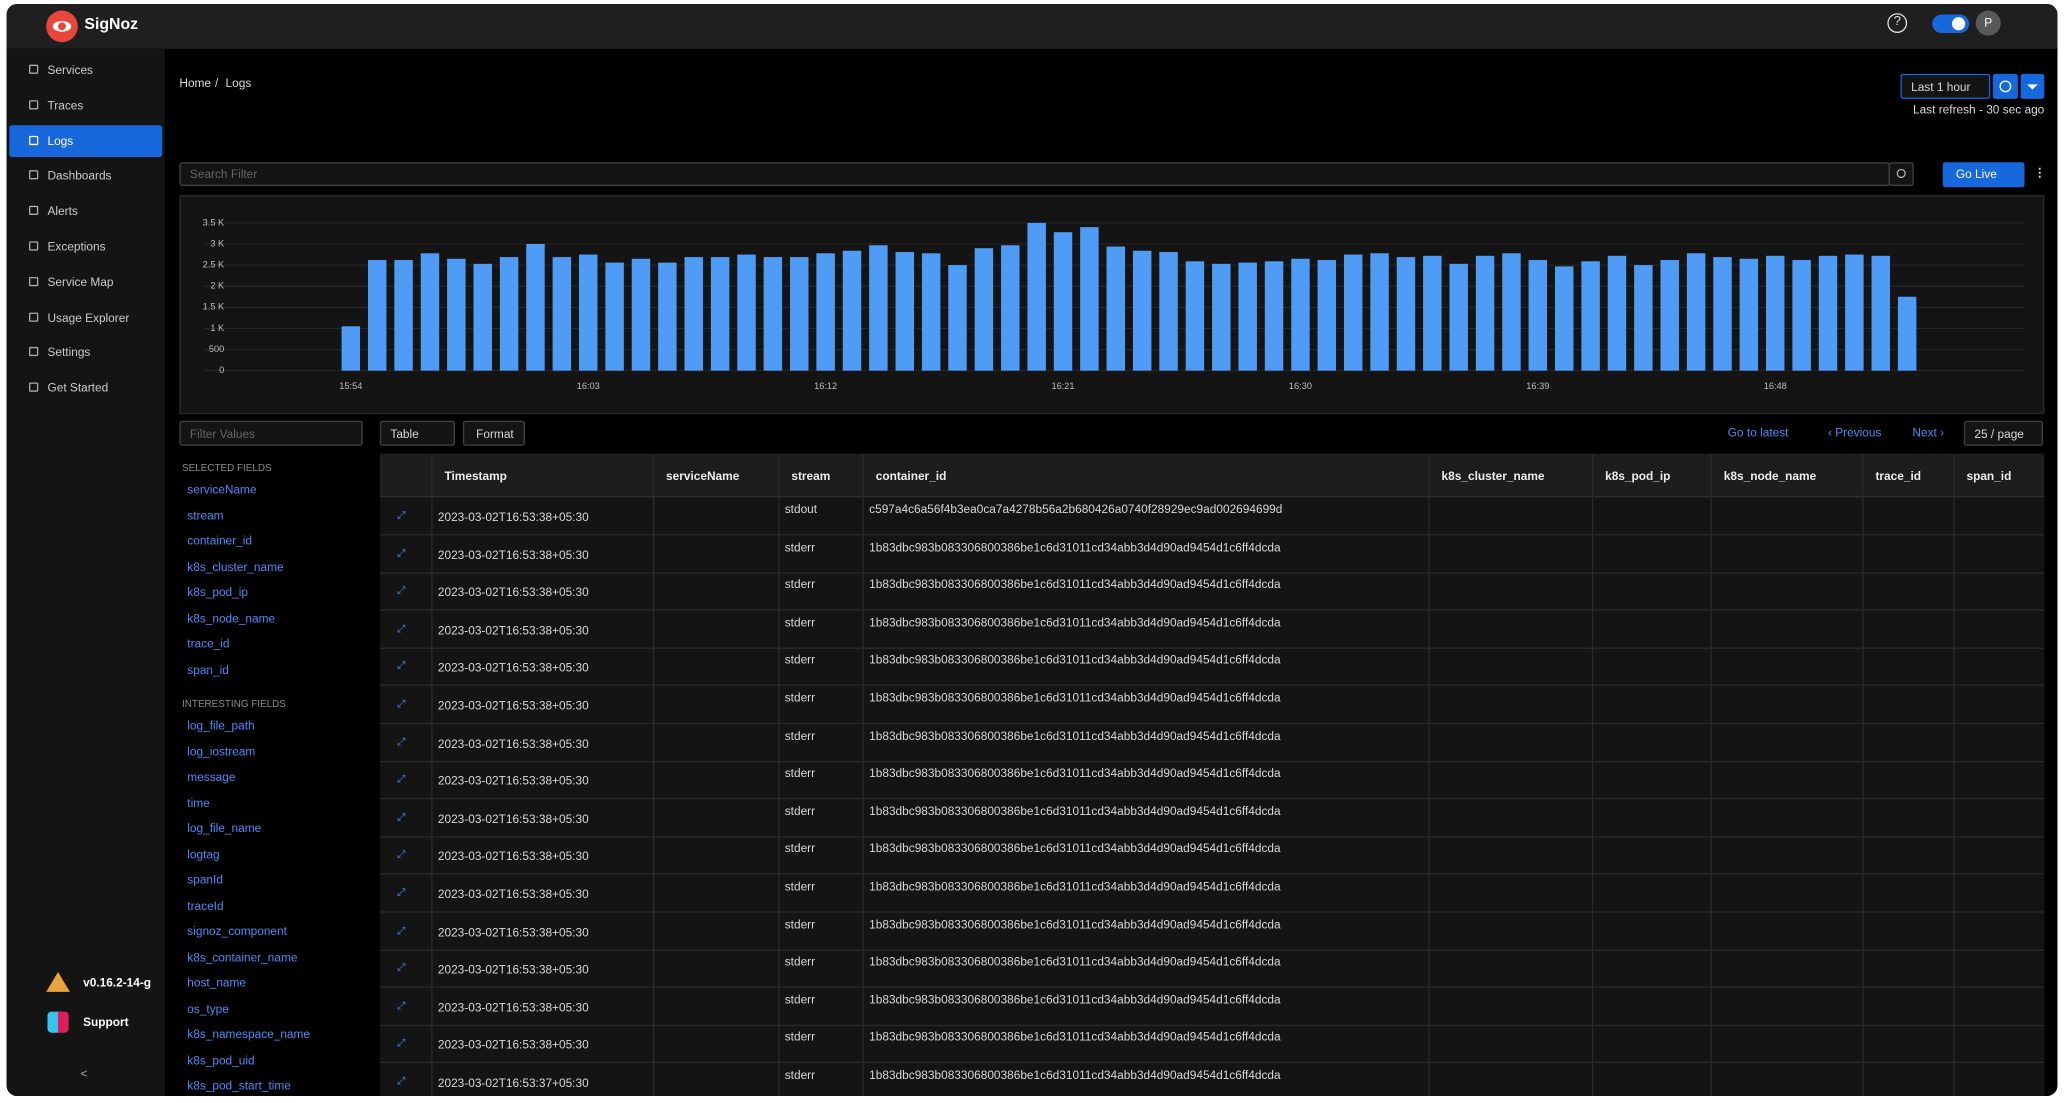 This screenshot has width=2064, height=1103. What do you see at coordinates (86, 140) in the screenshot?
I see `nav-item: Logs` at bounding box center [86, 140].